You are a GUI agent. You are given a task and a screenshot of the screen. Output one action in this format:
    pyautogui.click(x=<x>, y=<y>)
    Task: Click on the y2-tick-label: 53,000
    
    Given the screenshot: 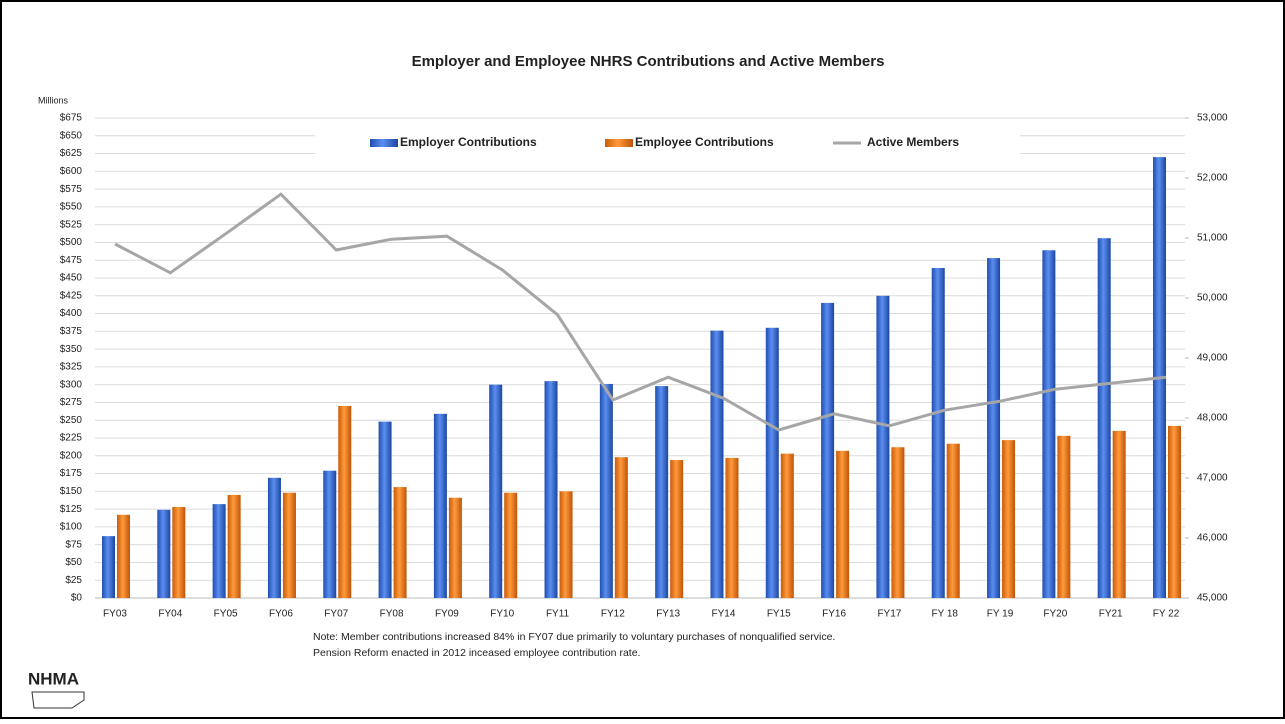 What is the action you would take?
    pyautogui.click(x=1212, y=118)
    